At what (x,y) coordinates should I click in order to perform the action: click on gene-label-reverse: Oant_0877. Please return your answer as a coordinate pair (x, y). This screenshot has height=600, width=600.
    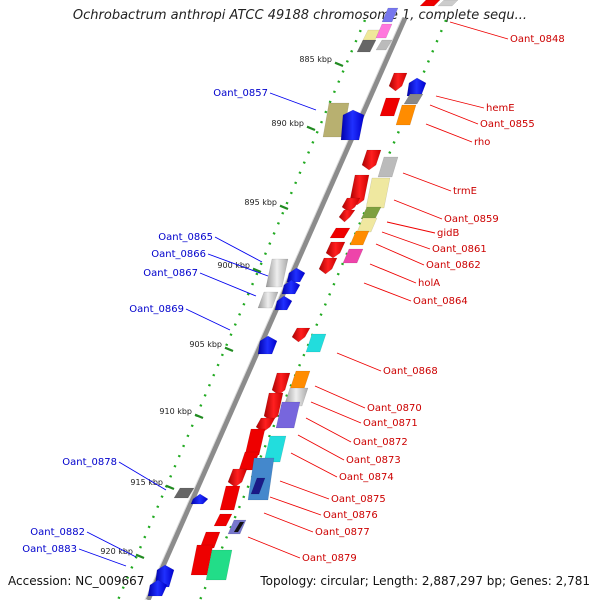
    Looking at the image, I should click on (342, 532).